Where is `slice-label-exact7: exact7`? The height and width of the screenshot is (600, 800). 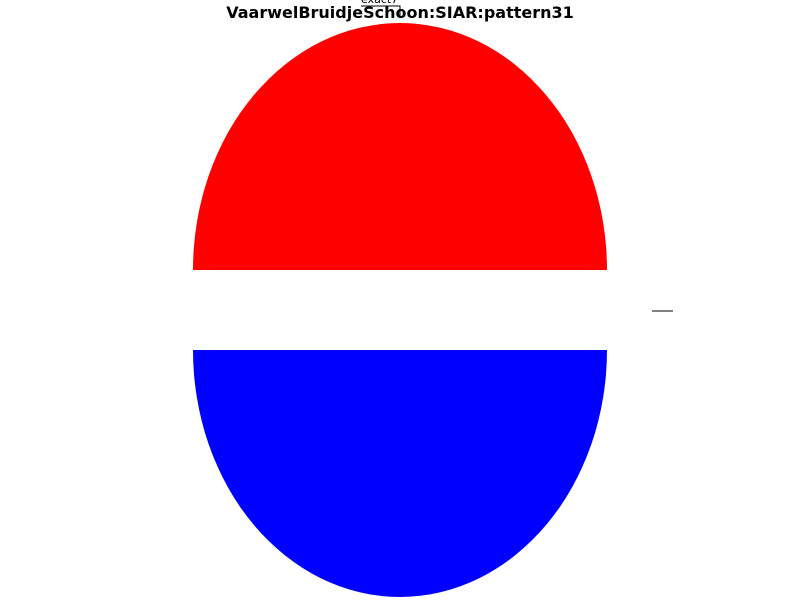
slice-label-exact7: exact7 is located at coordinates (379, 3).